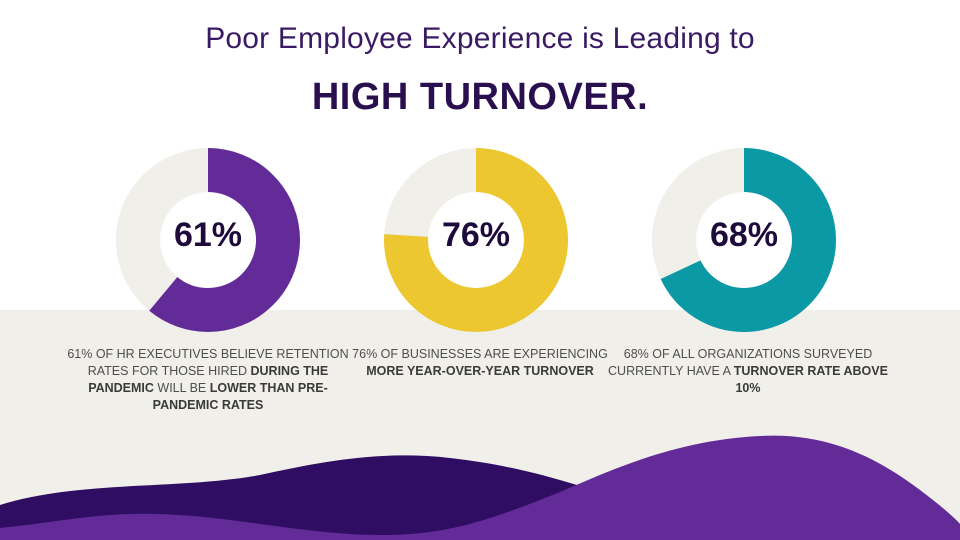 The height and width of the screenshot is (540, 960). What do you see at coordinates (208, 235) in the screenshot?
I see `donut-value-label-1: 61%` at bounding box center [208, 235].